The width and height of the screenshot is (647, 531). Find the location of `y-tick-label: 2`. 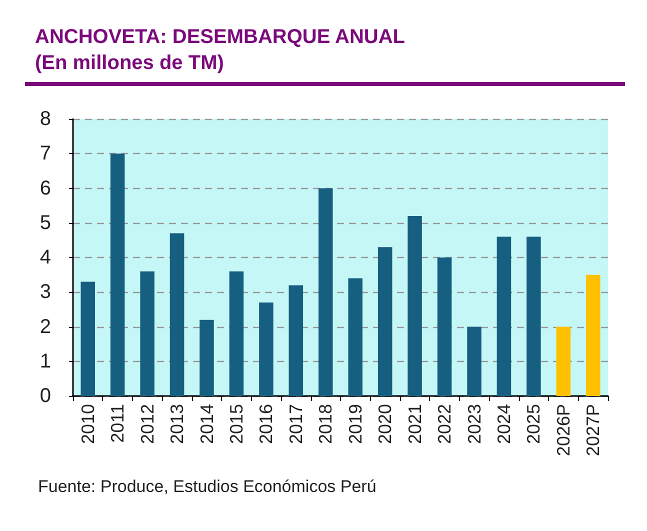

y-tick-label: 2 is located at coordinates (45, 327).